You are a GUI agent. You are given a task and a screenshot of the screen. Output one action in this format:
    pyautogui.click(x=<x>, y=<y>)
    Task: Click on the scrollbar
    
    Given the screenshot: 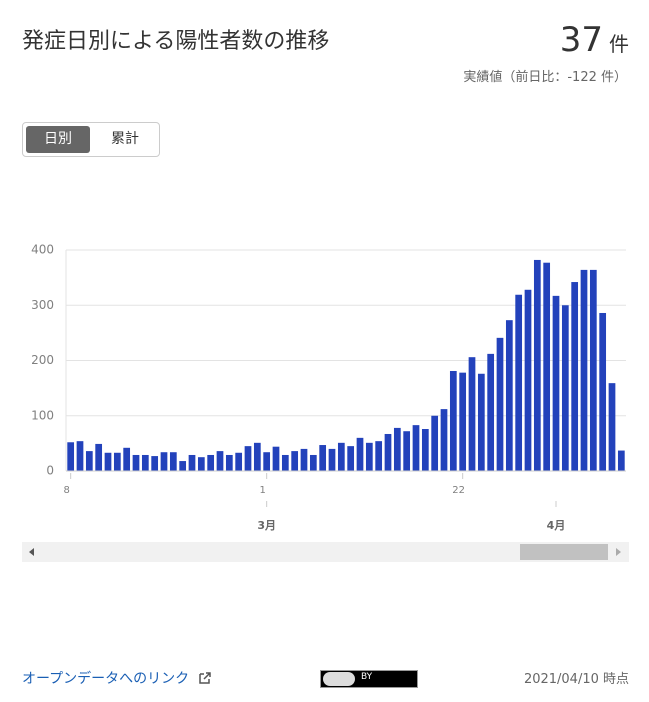 What is the action you would take?
    pyautogui.click(x=325, y=552)
    